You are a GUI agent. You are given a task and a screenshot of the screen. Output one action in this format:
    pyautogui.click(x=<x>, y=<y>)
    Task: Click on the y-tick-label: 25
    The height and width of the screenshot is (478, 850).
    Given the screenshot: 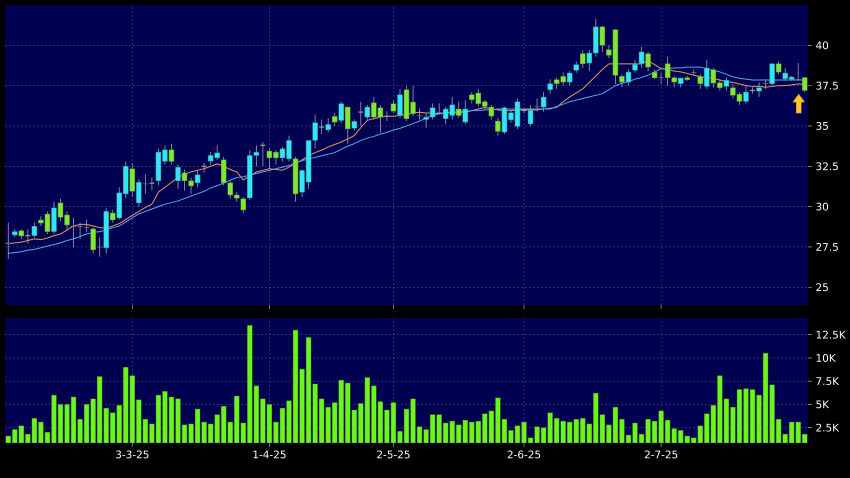 What is the action you would take?
    pyautogui.click(x=822, y=287)
    